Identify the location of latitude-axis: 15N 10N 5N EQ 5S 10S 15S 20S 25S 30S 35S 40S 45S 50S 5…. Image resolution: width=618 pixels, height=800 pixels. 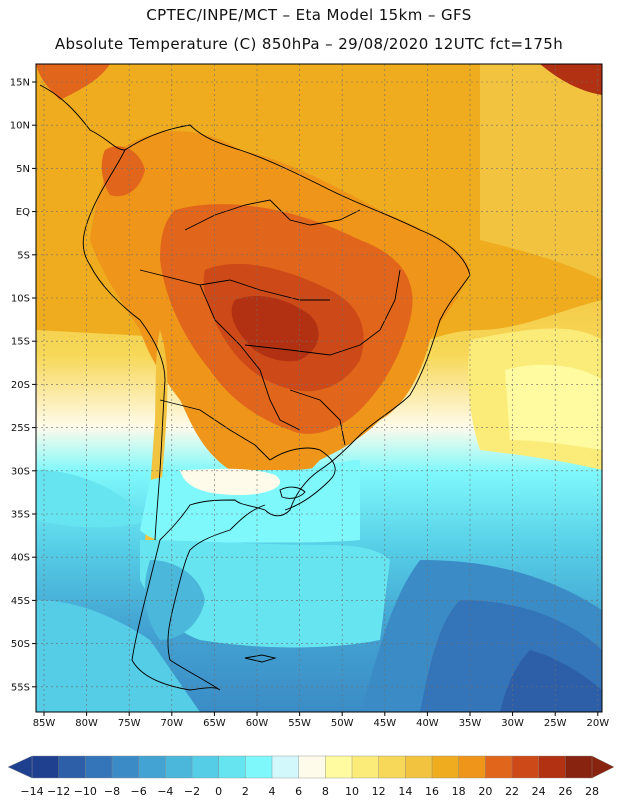
(23, 385).